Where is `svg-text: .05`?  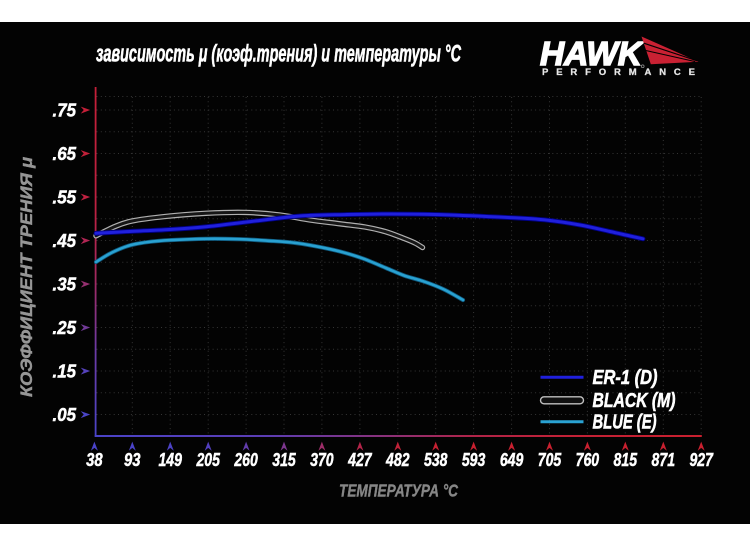
svg-text: .05 is located at coordinates (65, 415).